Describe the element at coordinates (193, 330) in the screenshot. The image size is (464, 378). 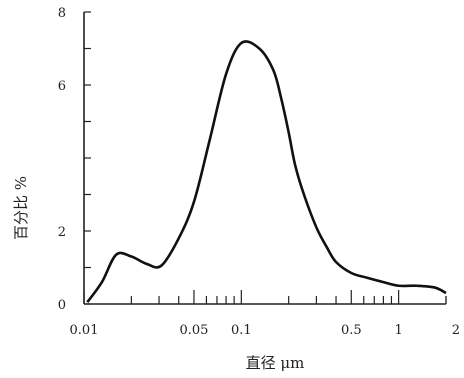
I see `x-tick-label: 0.05` at that location.